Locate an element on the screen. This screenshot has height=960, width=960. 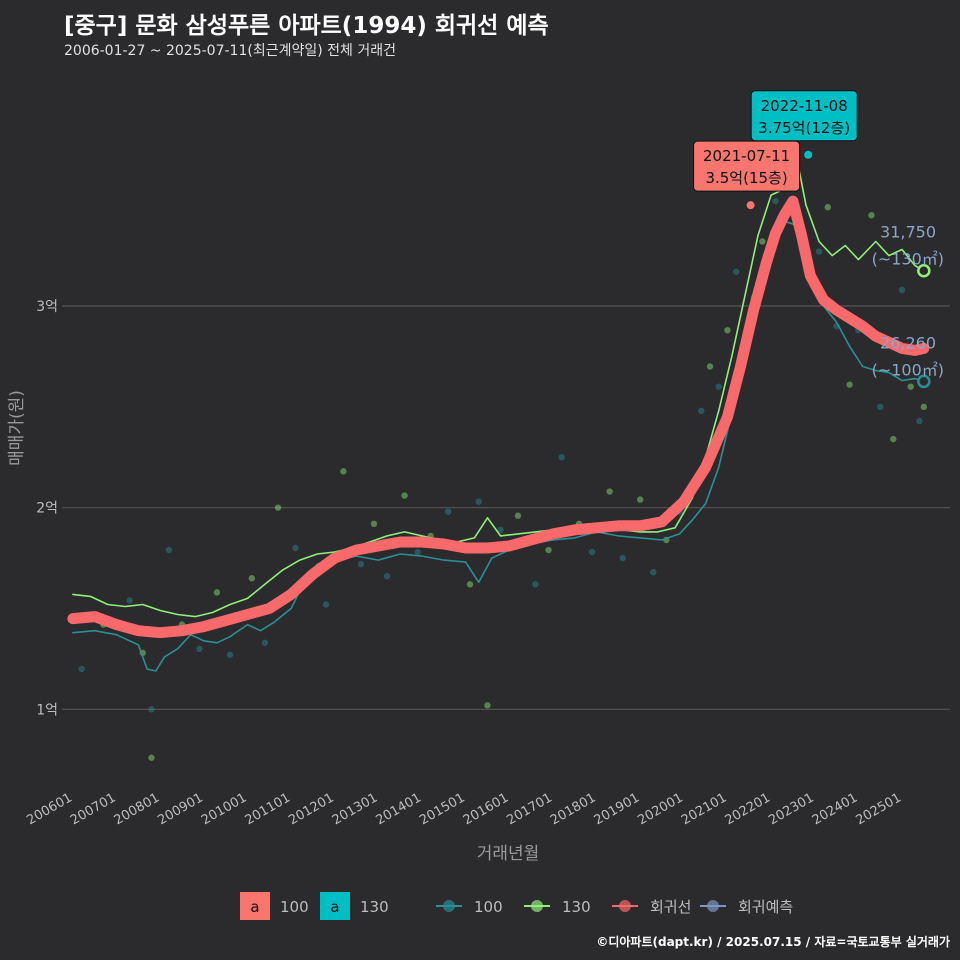
x-tick-label: 200901 is located at coordinates (180, 809).